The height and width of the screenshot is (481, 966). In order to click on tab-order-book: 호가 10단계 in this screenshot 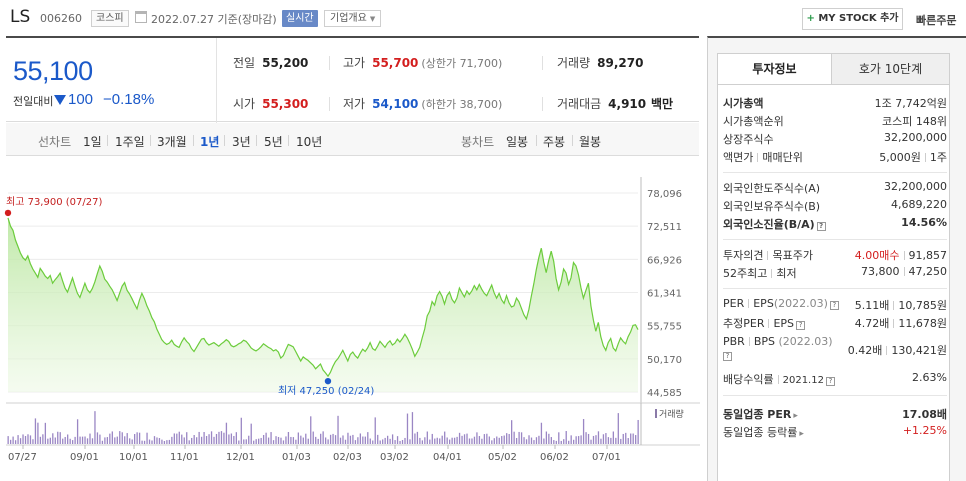, I will do `click(890, 69)`.